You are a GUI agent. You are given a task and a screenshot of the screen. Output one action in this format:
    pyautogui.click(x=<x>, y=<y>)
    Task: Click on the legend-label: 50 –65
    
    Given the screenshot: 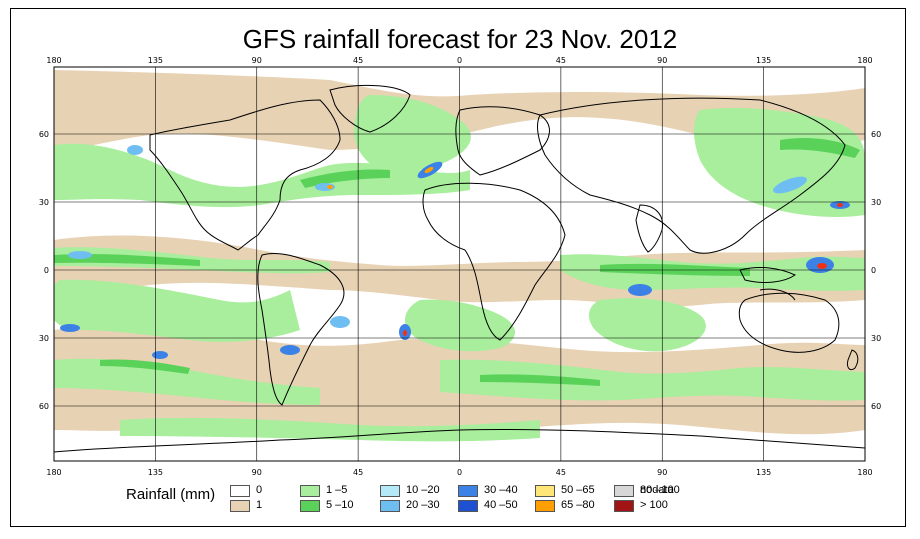 What is the action you would take?
    pyautogui.click(x=578, y=490)
    